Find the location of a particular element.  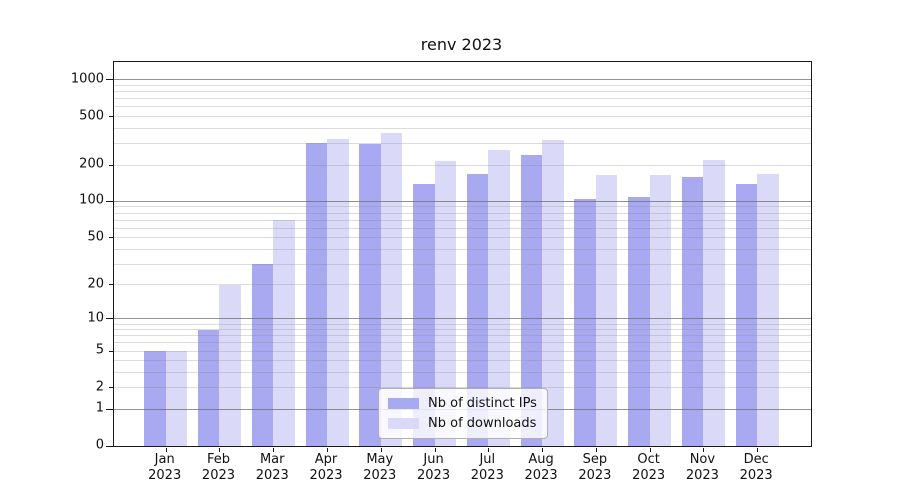

x-tick-mark-jun is located at coordinates (435, 450).